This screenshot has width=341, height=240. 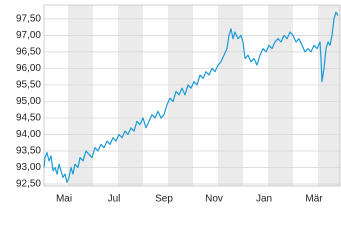 What do you see at coordinates (28, 151) in the screenshot?
I see `y-tick-label: 93,50` at bounding box center [28, 151].